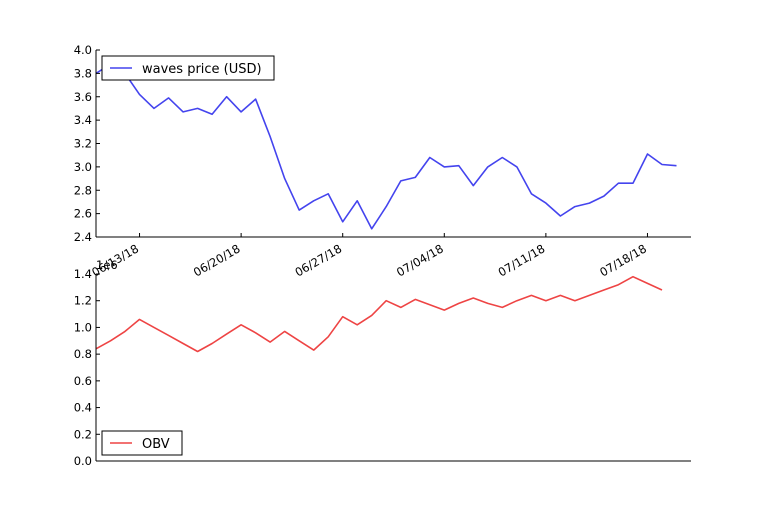 This screenshot has width=768, height=512. I want to click on x-tick-label: 06/20/18, so click(217, 260).